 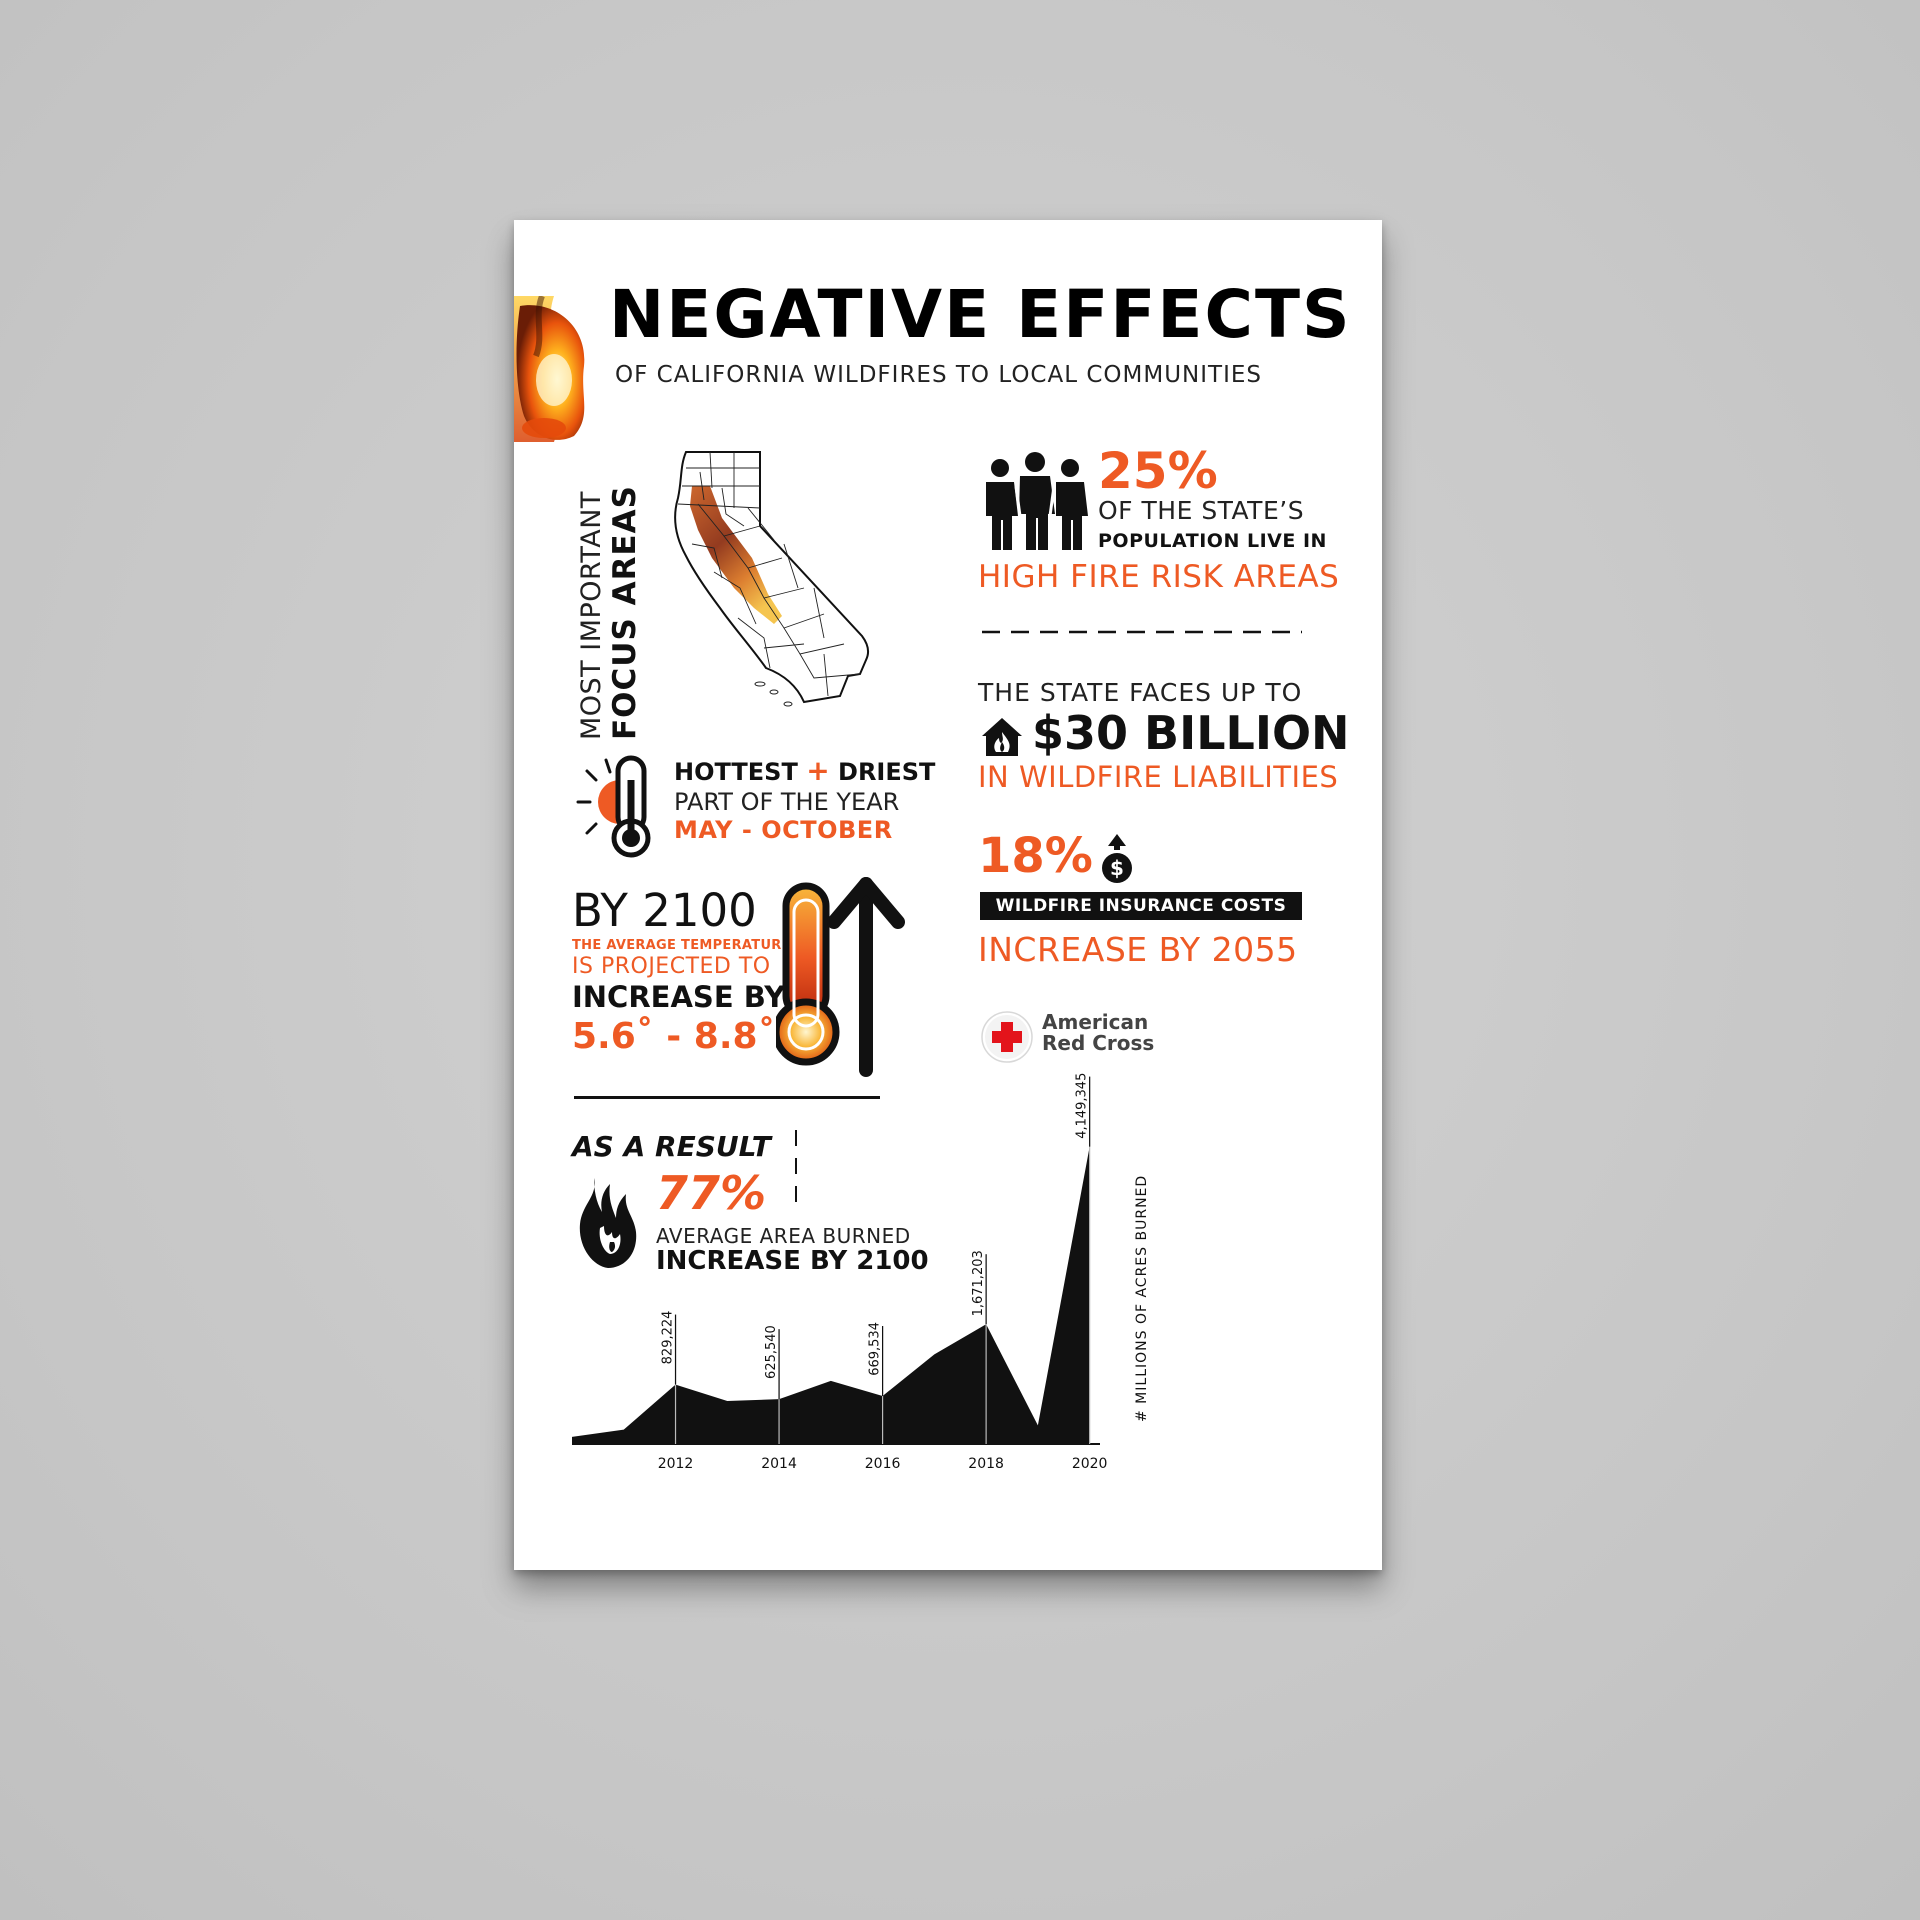 What do you see at coordinates (1191, 733) in the screenshot?
I see `liabilities-amount: $30 BILLION` at bounding box center [1191, 733].